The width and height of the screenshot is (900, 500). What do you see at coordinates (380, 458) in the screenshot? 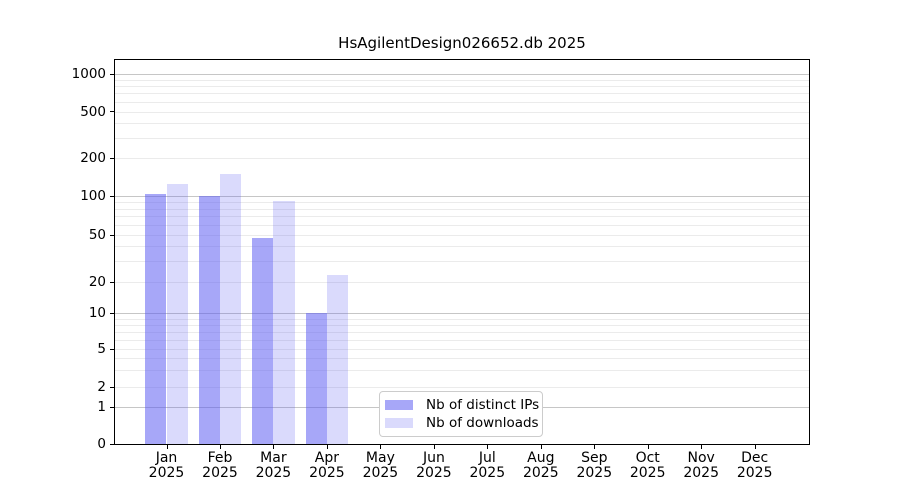
I see `x-tick-month: May` at bounding box center [380, 458].